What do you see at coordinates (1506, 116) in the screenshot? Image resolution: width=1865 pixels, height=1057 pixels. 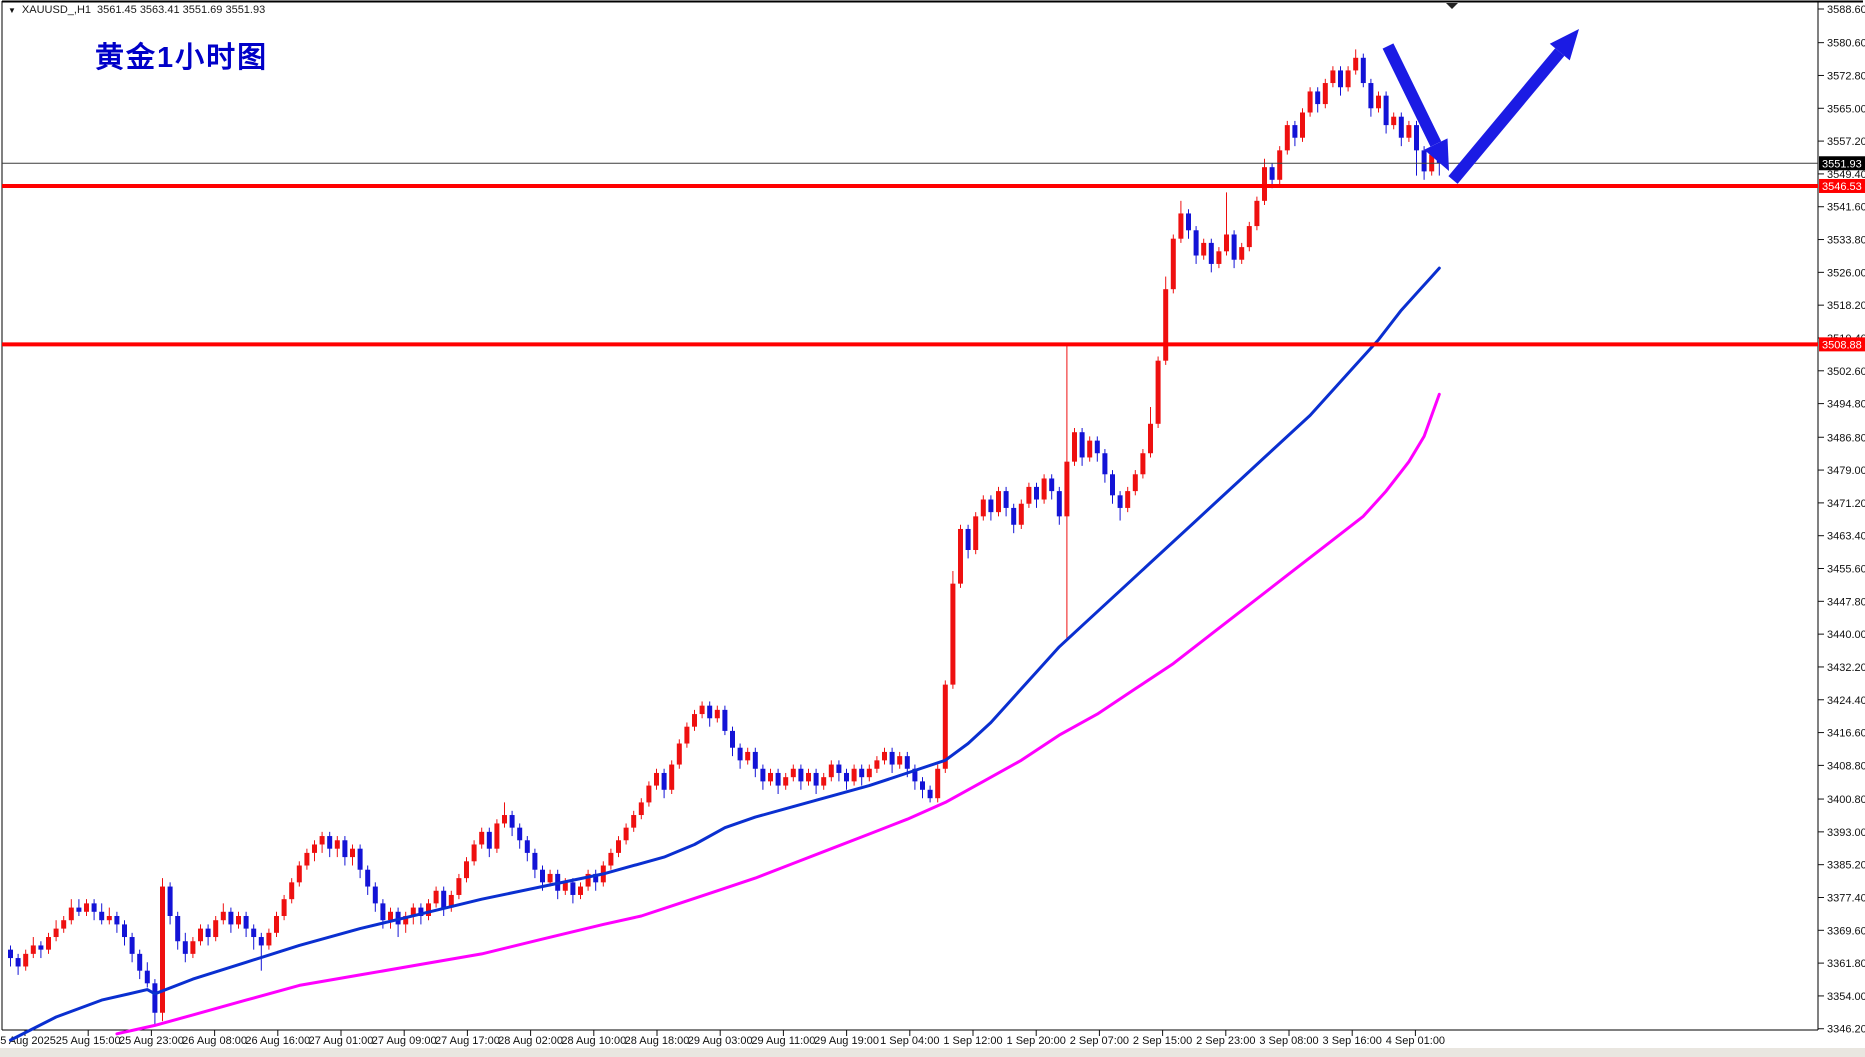 I see `forecast-up-arrow` at bounding box center [1506, 116].